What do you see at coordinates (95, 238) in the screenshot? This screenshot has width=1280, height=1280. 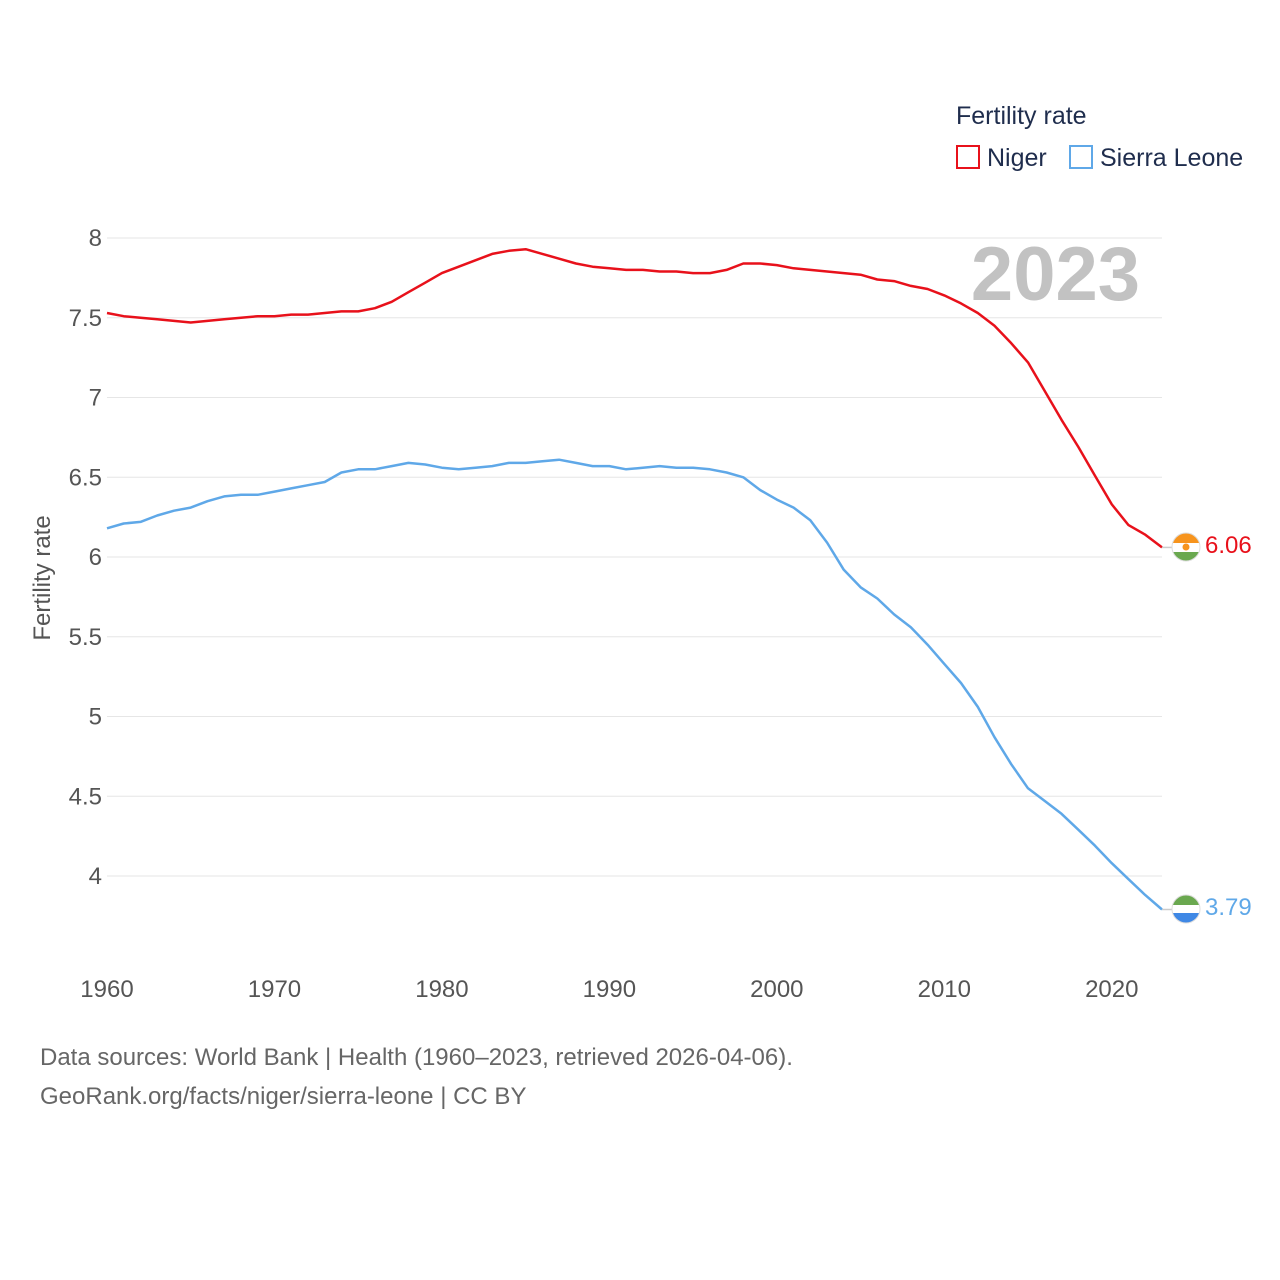 I see `y-tick-label: 8` at bounding box center [95, 238].